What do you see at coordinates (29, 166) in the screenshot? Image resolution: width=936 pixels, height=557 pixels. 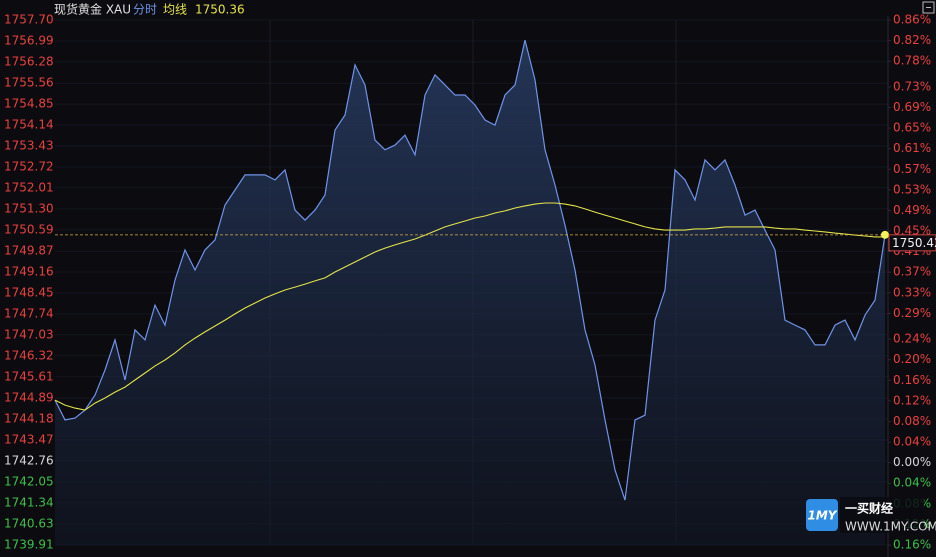 I see `y-tick-label: 1752.72` at bounding box center [29, 166].